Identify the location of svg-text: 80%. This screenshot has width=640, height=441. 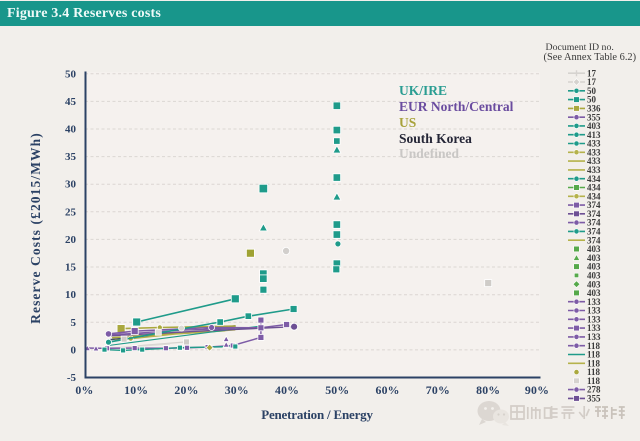
(488, 390).